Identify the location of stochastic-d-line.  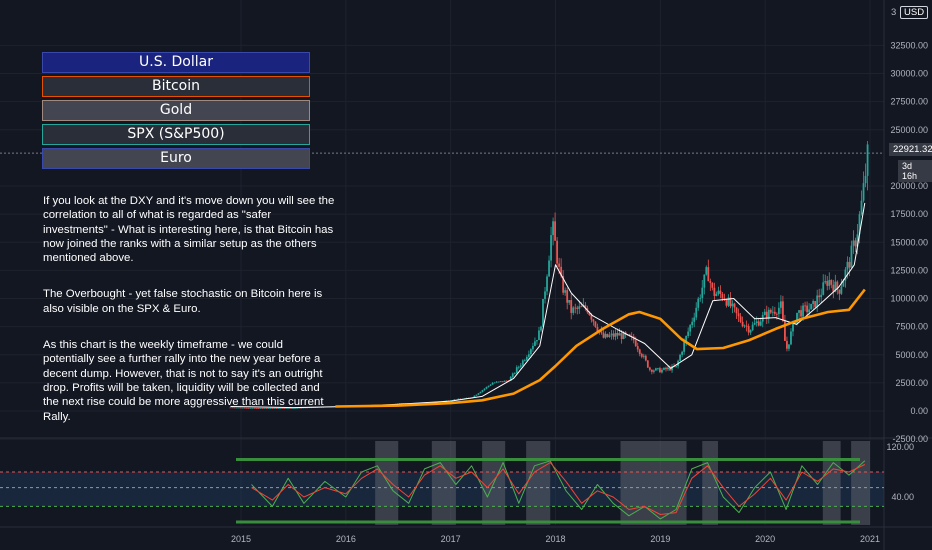
(558, 488).